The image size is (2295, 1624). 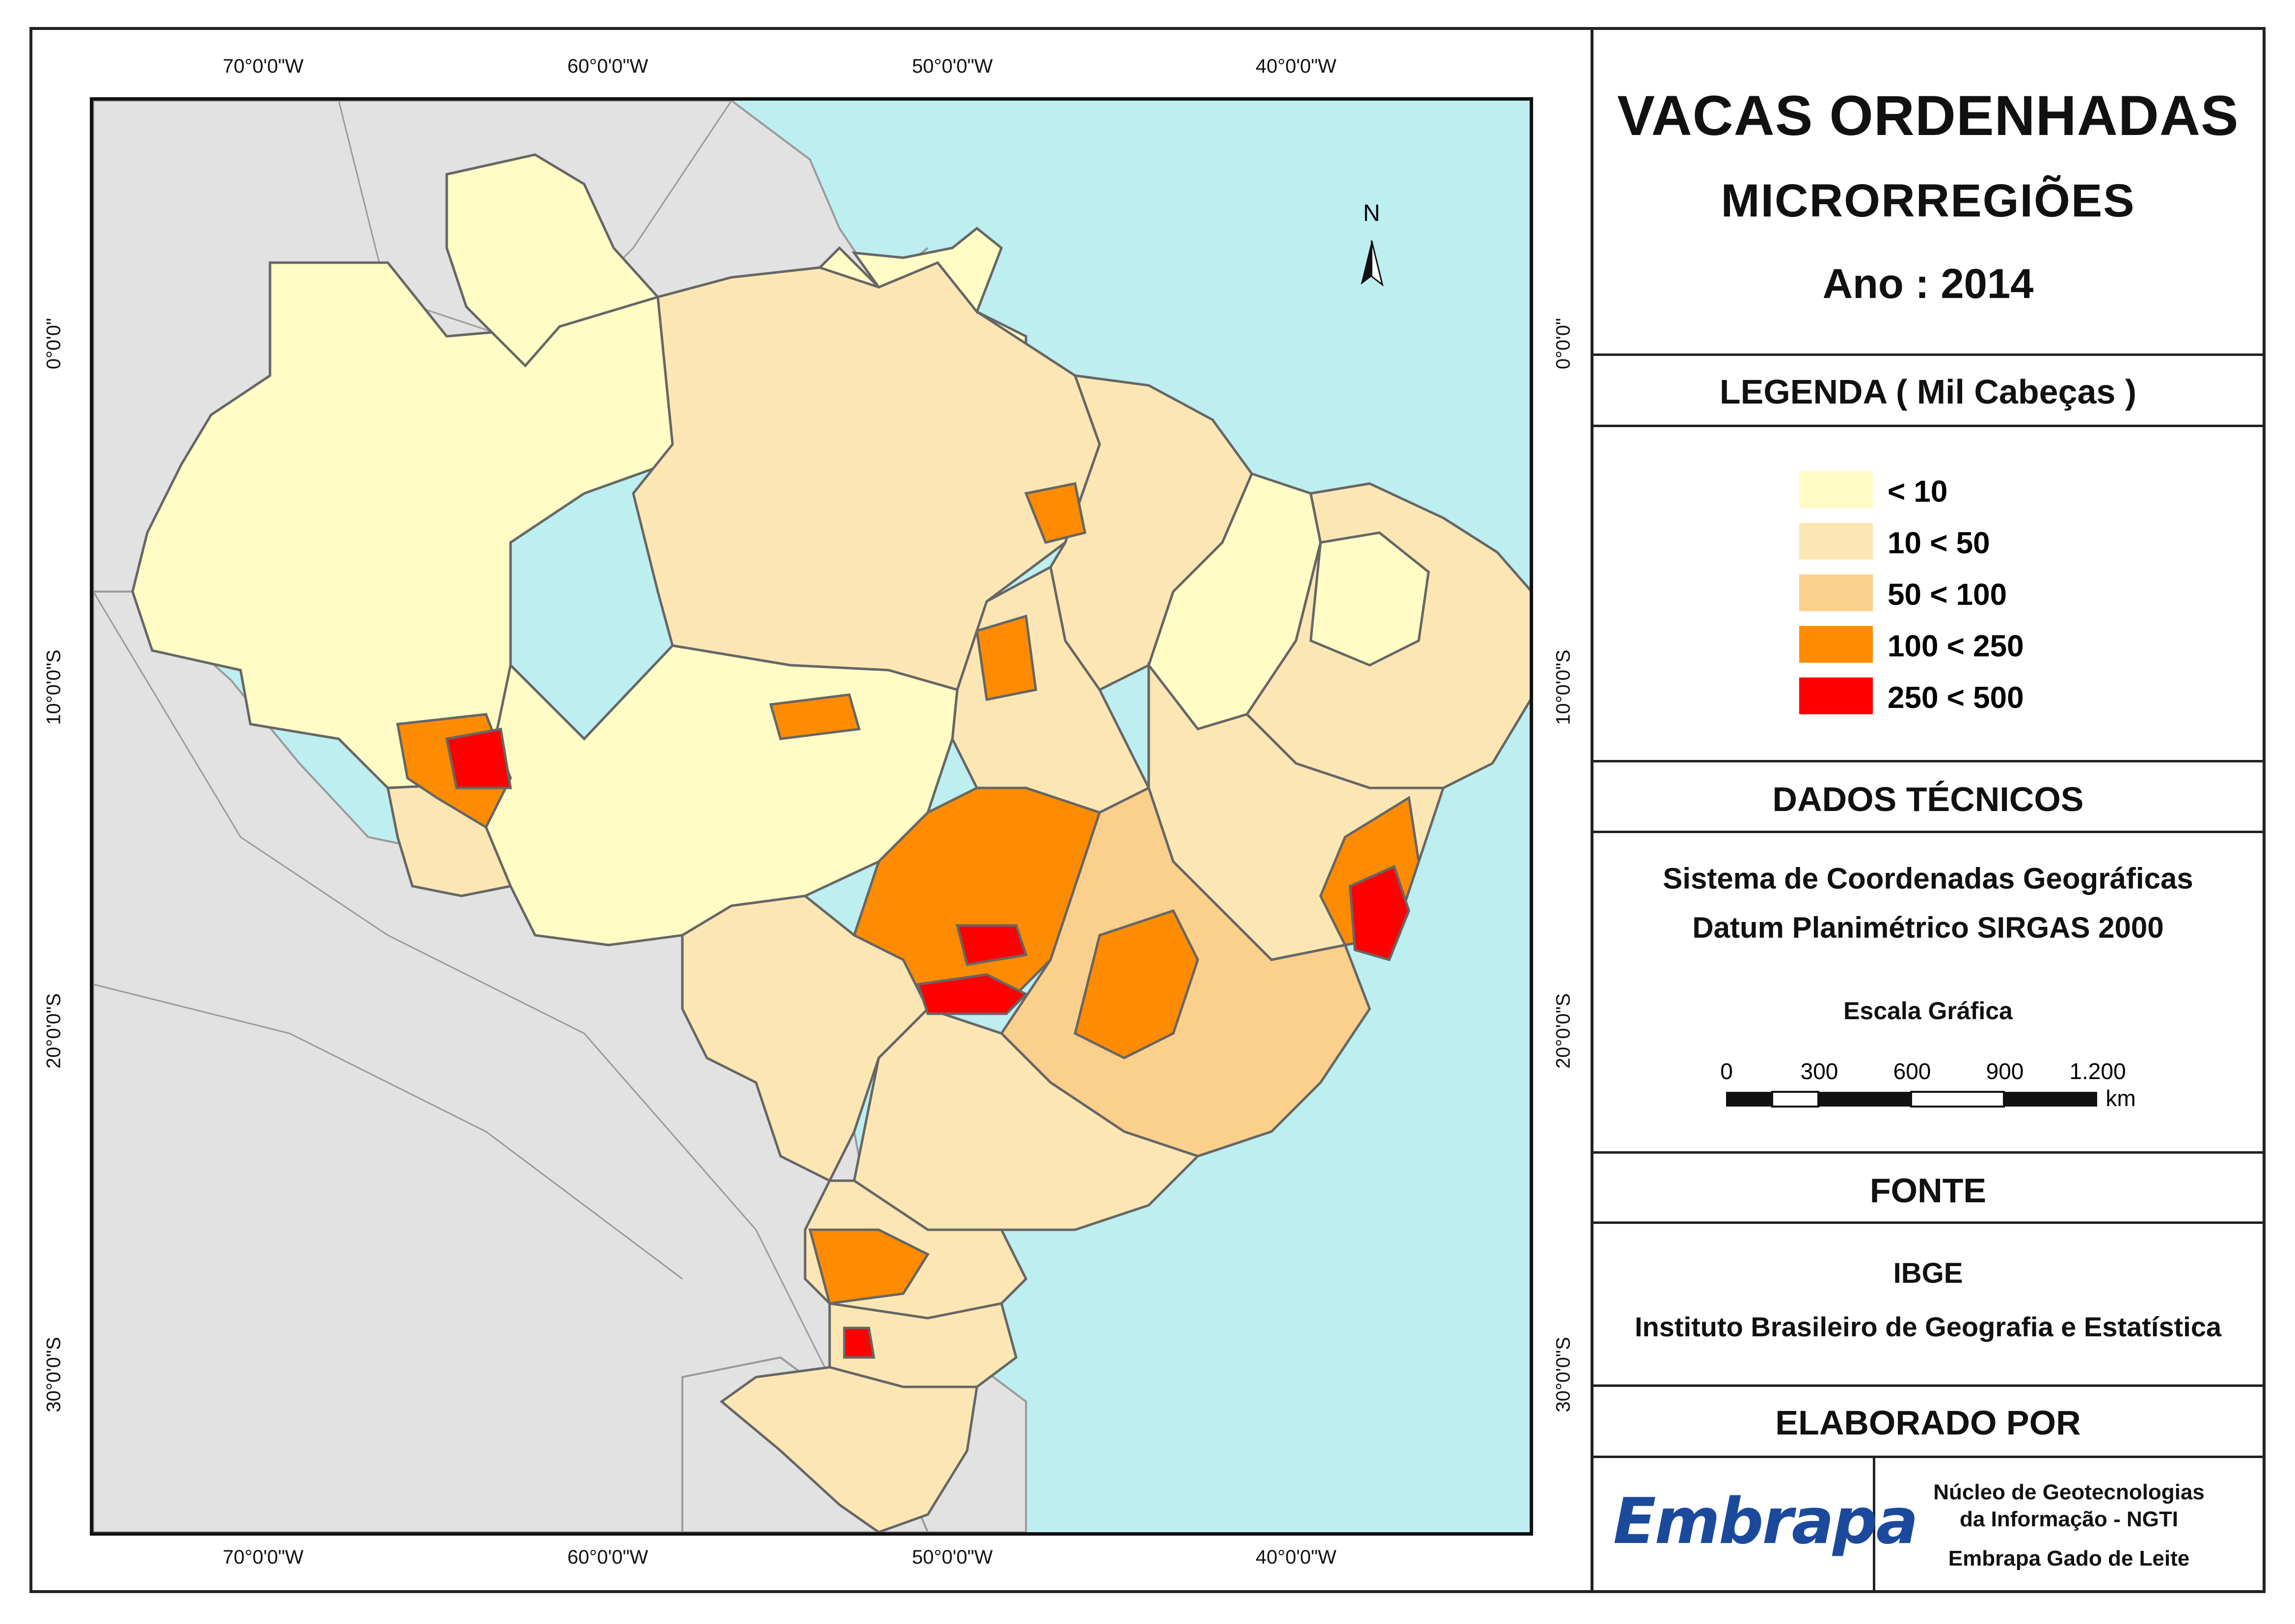 What do you see at coordinates (1928, 1273) in the screenshot?
I see `source-line-1: IBGE` at bounding box center [1928, 1273].